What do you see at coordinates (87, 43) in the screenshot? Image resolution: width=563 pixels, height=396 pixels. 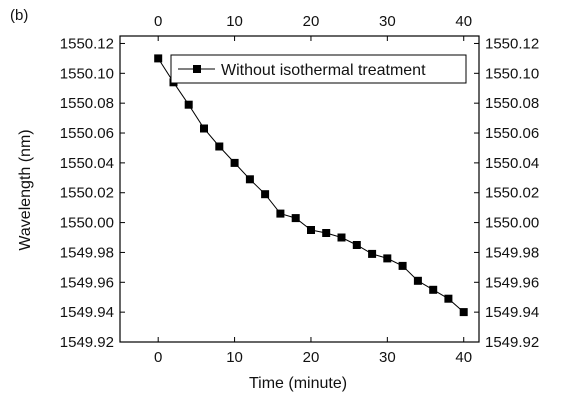 I see `y-tick-label-left: 1550.12` at bounding box center [87, 43].